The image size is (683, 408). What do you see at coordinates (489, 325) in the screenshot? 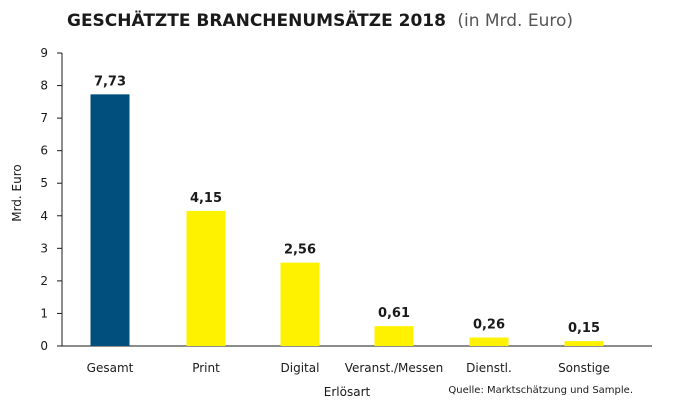
I see `data-label: 0,26` at bounding box center [489, 325].